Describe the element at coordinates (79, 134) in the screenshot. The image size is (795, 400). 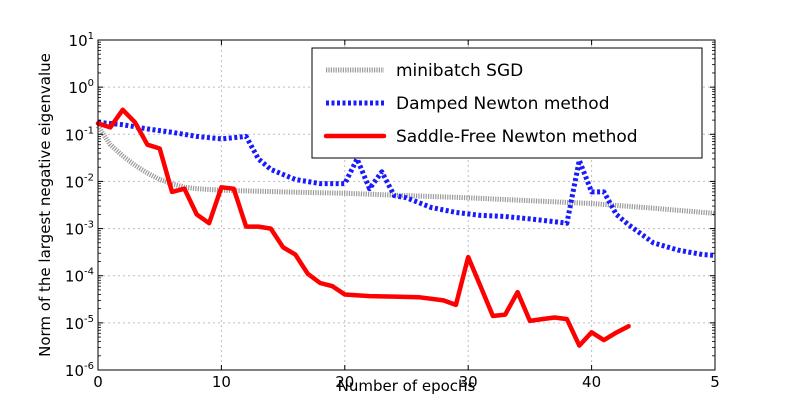
I see `y-tick-label: 10⁻¹` at that location.